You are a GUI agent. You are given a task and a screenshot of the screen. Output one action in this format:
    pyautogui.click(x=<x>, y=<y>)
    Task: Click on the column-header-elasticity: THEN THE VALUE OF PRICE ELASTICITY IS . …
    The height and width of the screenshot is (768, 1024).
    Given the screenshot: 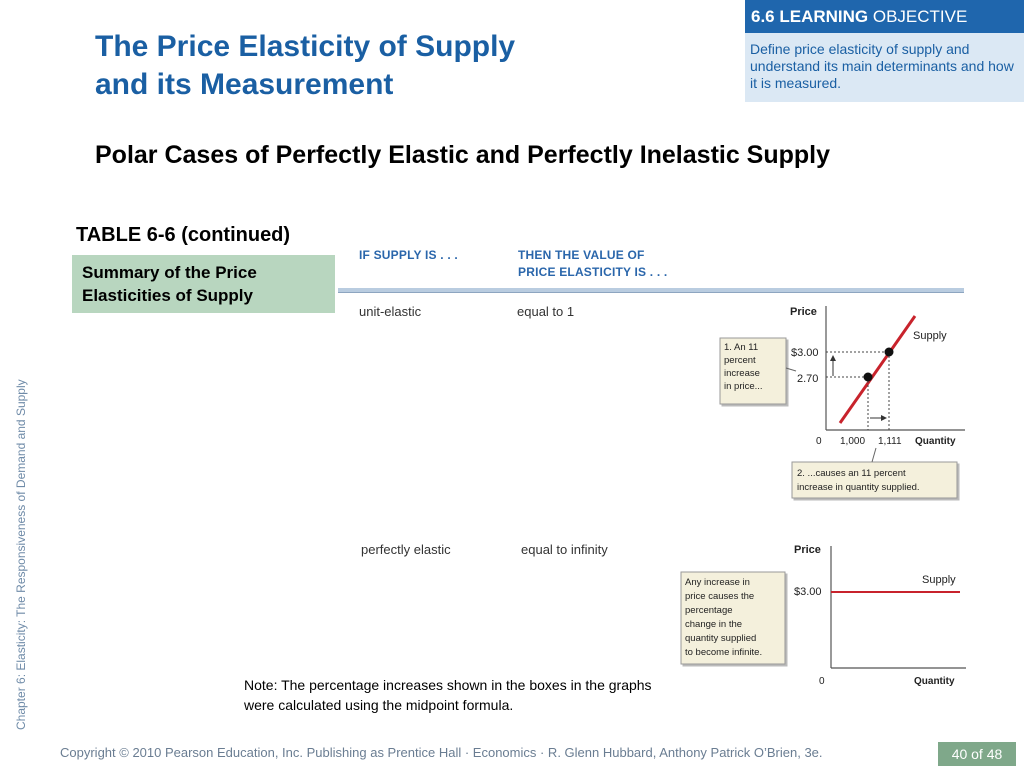 What is the action you would take?
    pyautogui.click(x=592, y=264)
    